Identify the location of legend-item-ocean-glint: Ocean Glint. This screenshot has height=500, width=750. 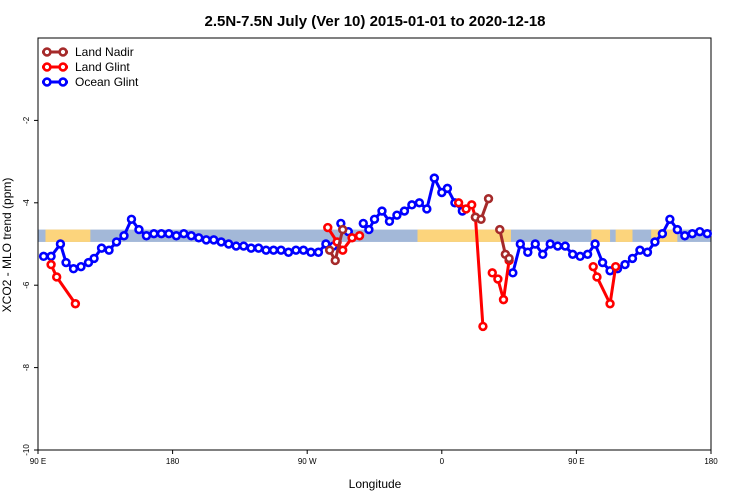
(90, 82).